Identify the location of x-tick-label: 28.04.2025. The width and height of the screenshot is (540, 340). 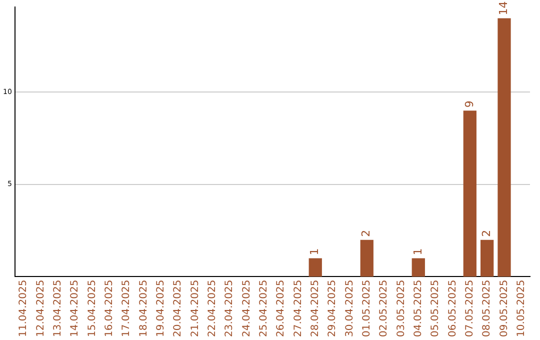
(315, 309).